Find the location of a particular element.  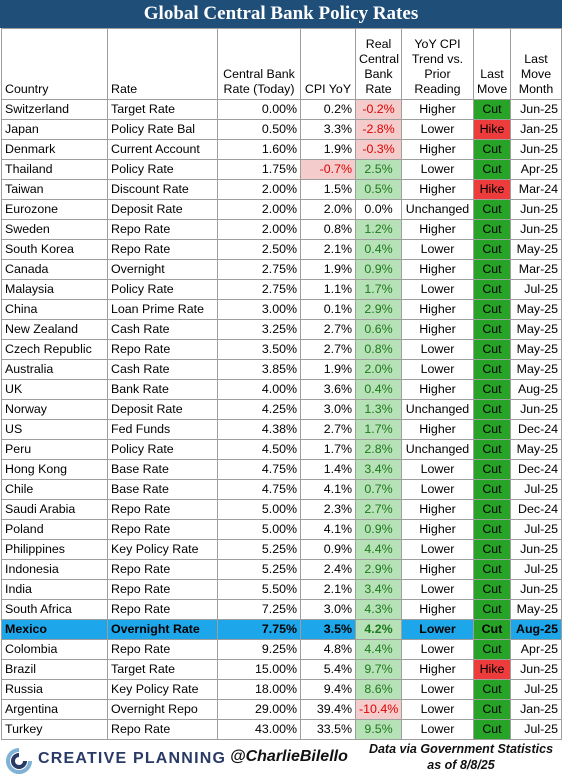

cell-country: Denmark is located at coordinates (54, 149).